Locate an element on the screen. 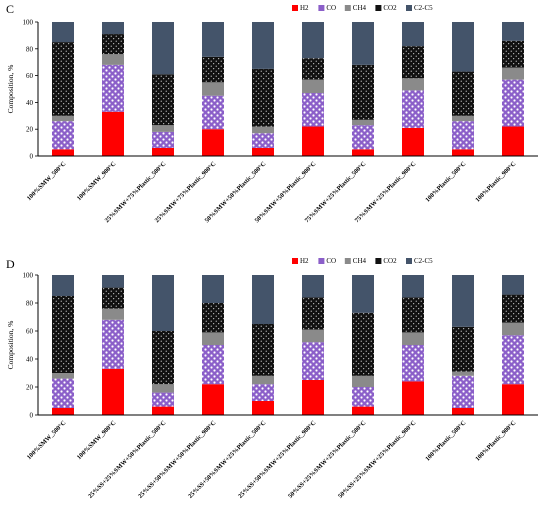  legend-label-ch4: CH4 is located at coordinates (360, 261).